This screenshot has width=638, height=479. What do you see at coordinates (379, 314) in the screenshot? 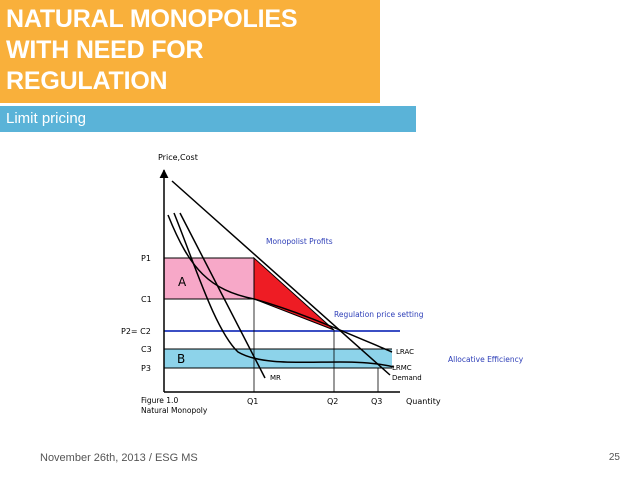
I see `regulation-price-annotation: Regulation price setting` at bounding box center [379, 314].